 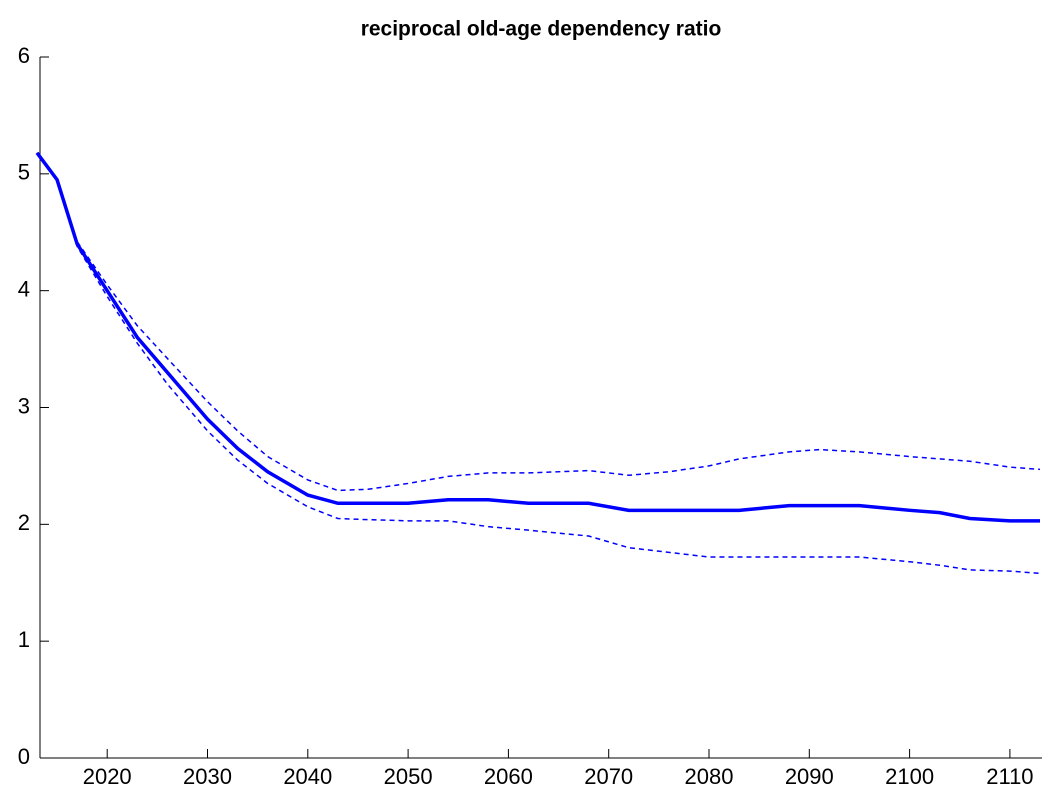 What do you see at coordinates (24, 55) in the screenshot?
I see `y-tick-label: 6` at bounding box center [24, 55].